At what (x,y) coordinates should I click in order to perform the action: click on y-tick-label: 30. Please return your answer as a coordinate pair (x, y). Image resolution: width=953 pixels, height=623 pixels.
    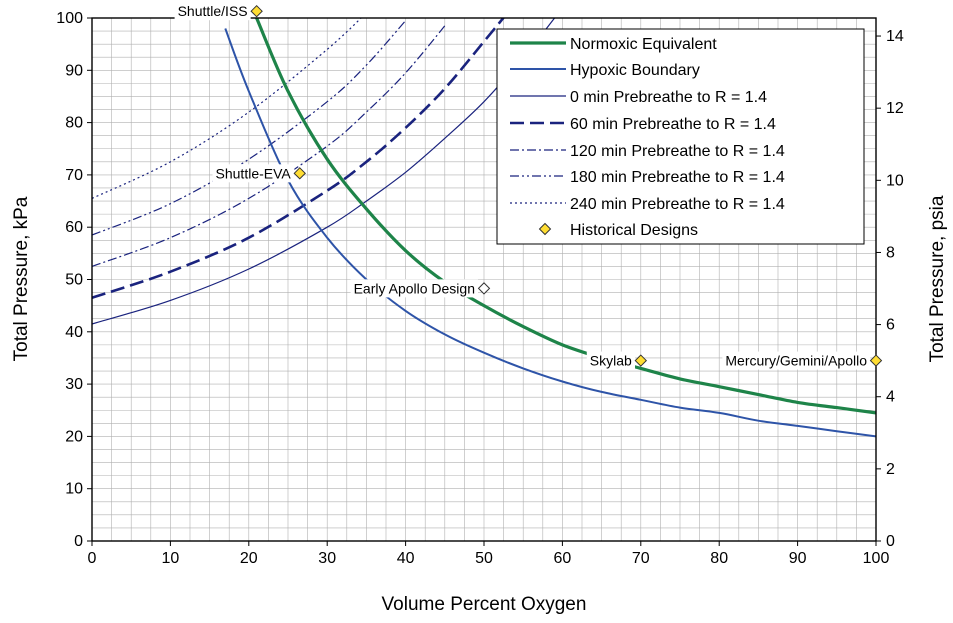
    Looking at the image, I should click on (74, 384).